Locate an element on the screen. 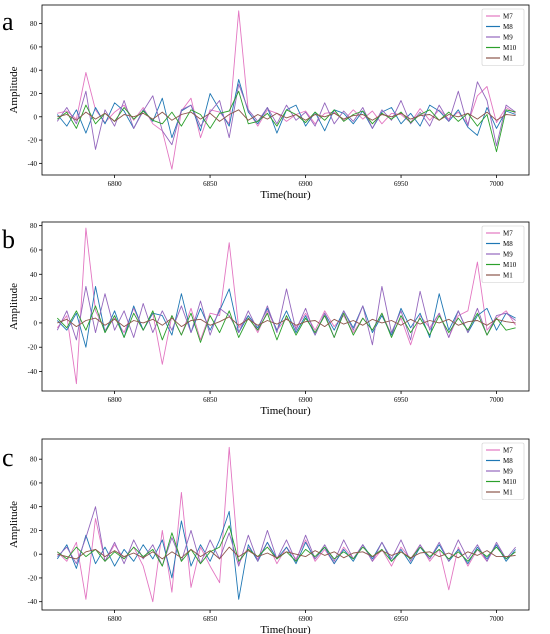 Image resolution: width=550 pixels, height=634 pixels. panel-label: c is located at coordinates (8, 457).